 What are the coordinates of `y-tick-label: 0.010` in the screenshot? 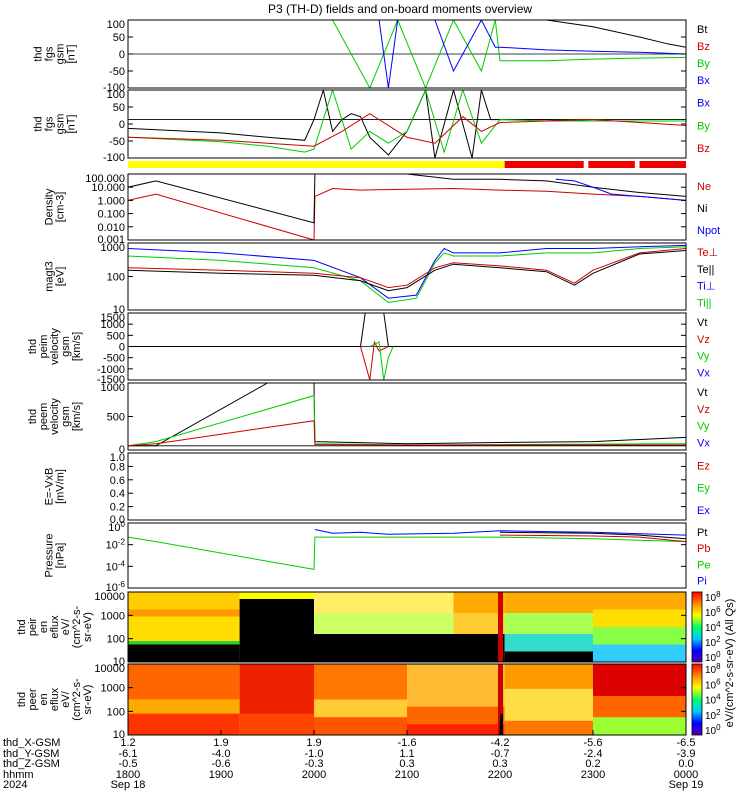 It's located at (111, 228).